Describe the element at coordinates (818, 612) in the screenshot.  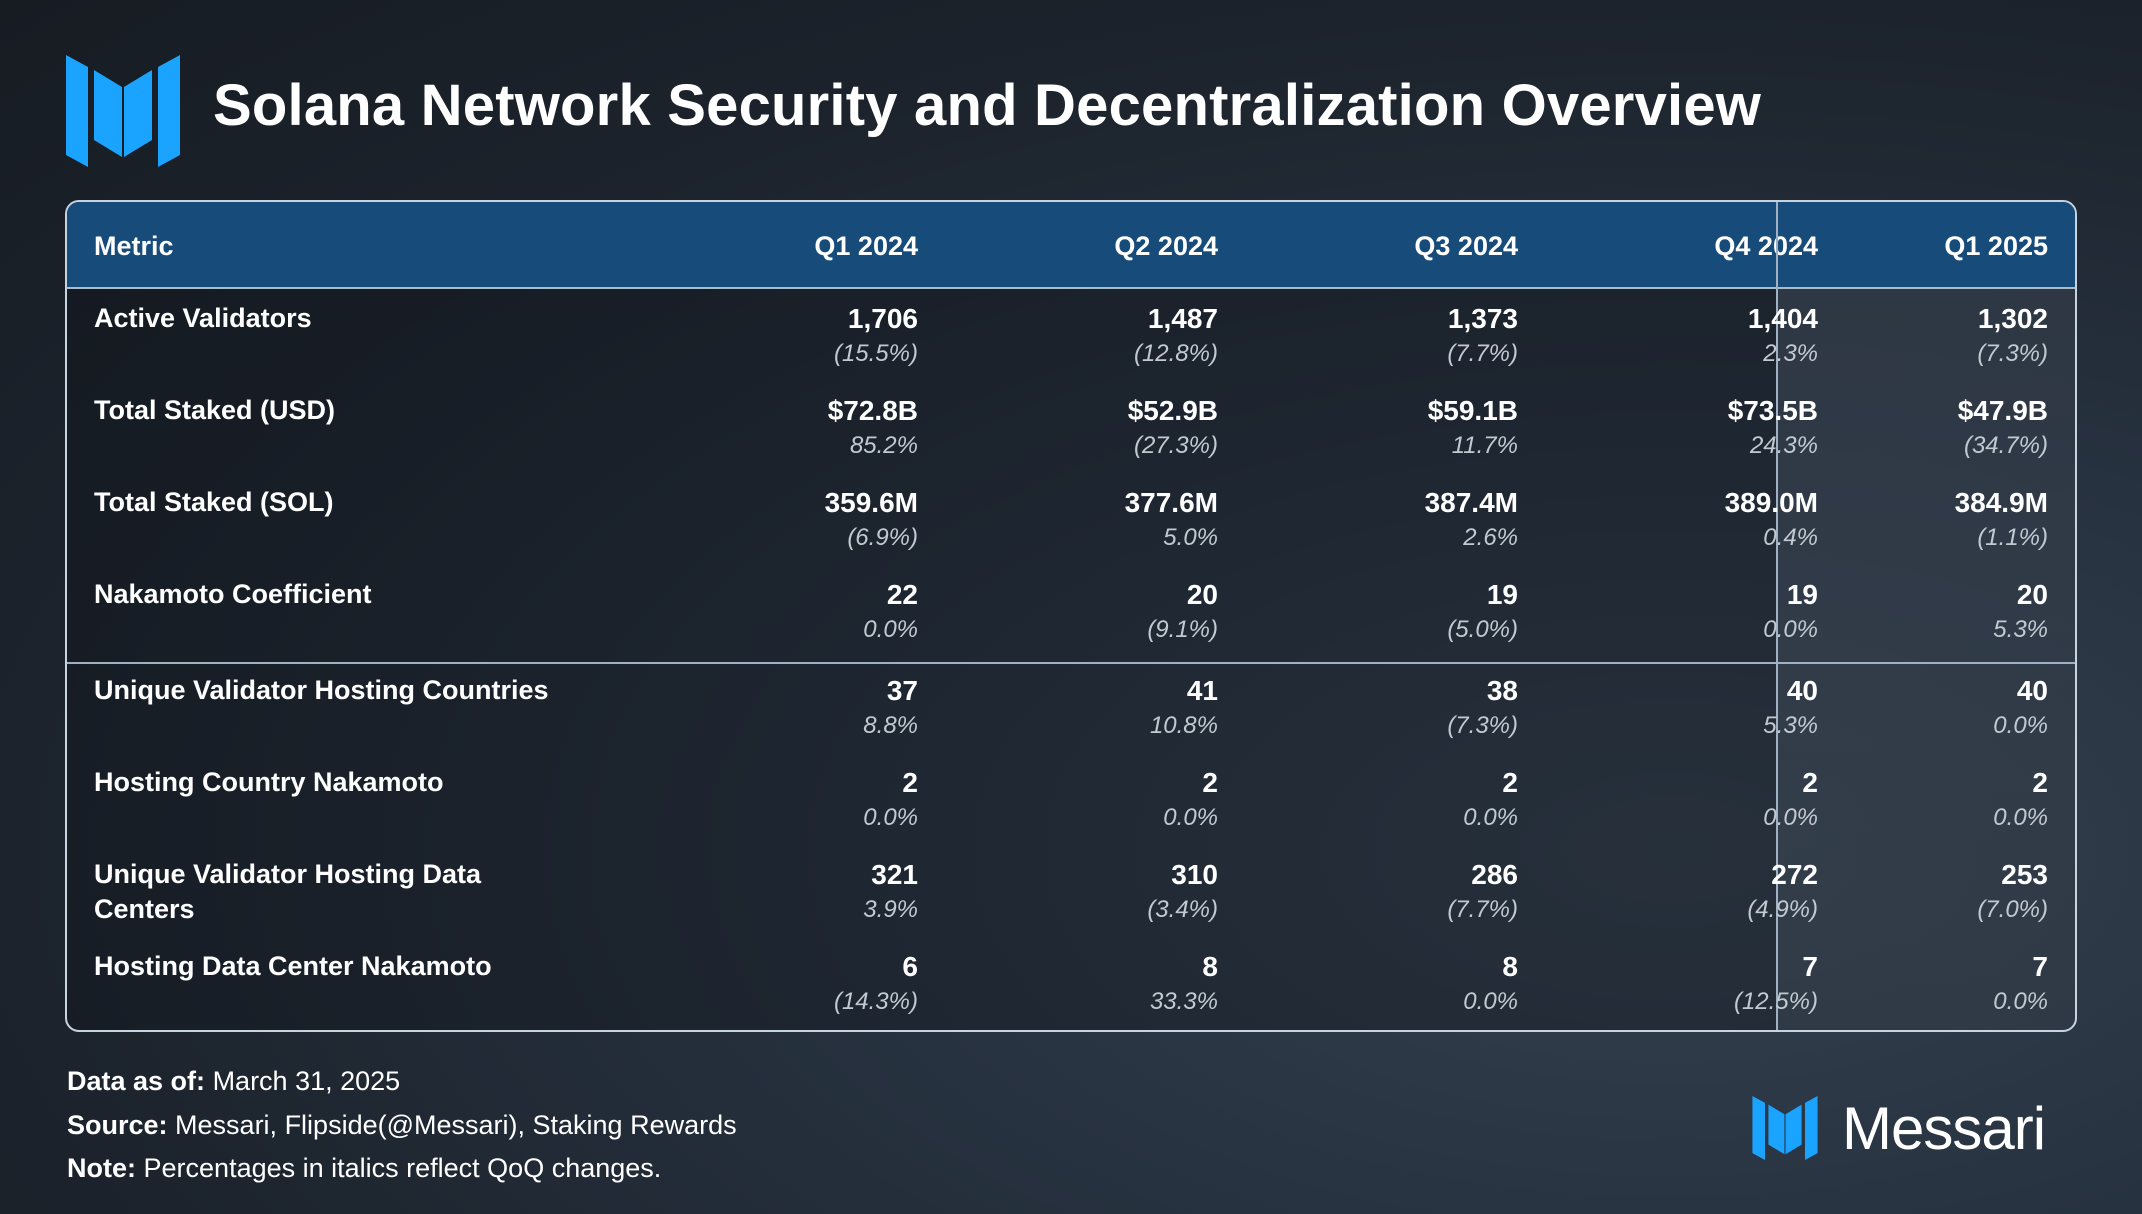
I see `table-cell: 22 0.0%` at that location.